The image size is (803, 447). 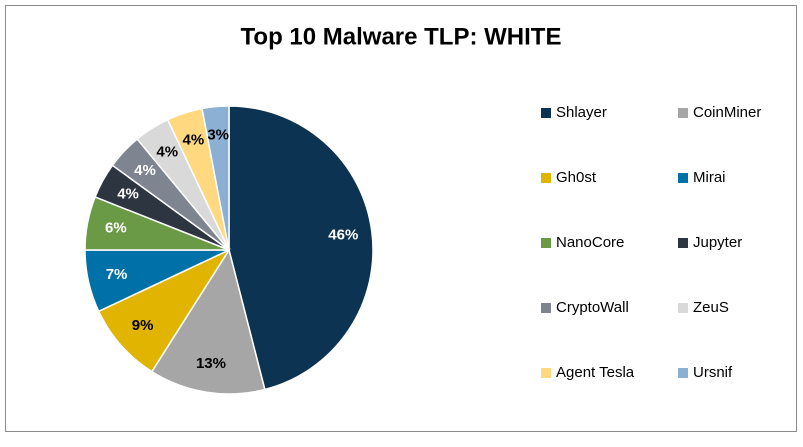 What do you see at coordinates (711, 307) in the screenshot?
I see `legend-label: ZeuS` at bounding box center [711, 307].